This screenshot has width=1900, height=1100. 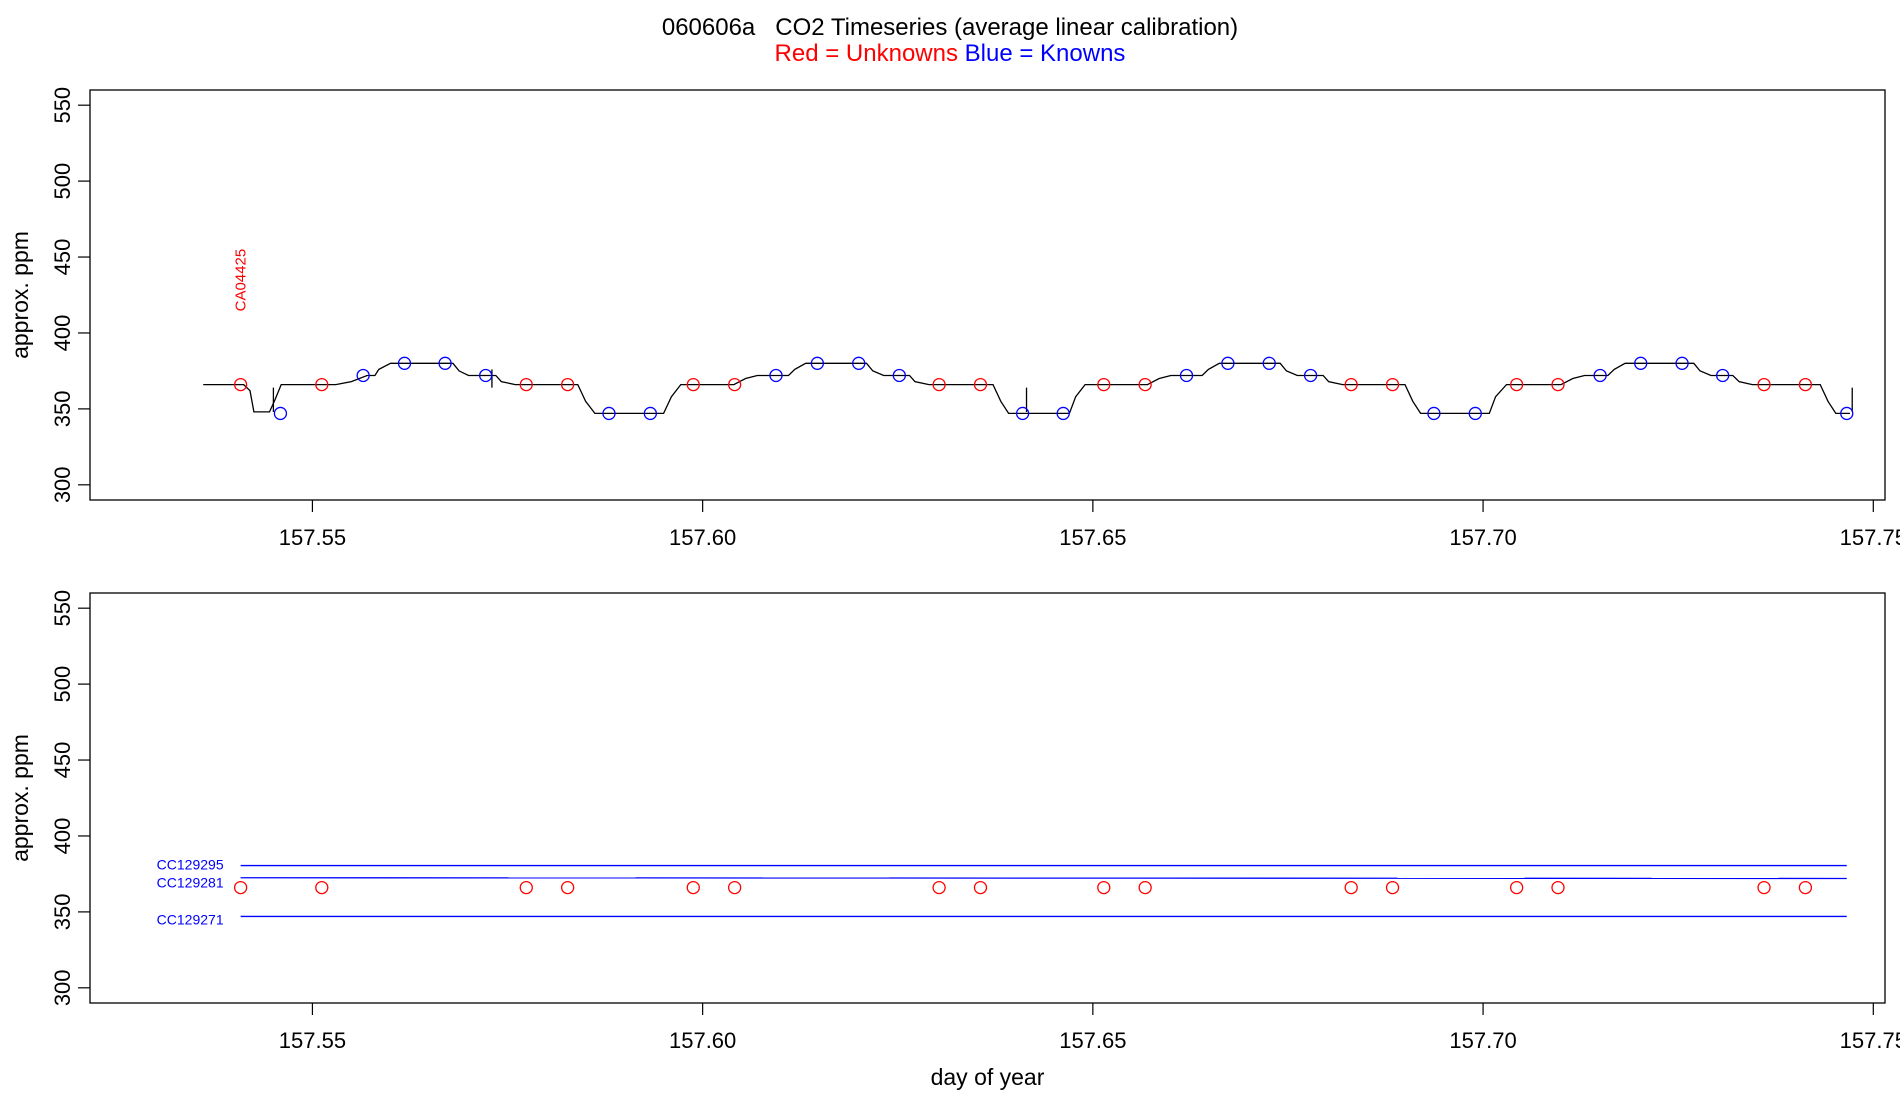 I want to click on reference-line-label: CC129295, so click(x=190, y=865).